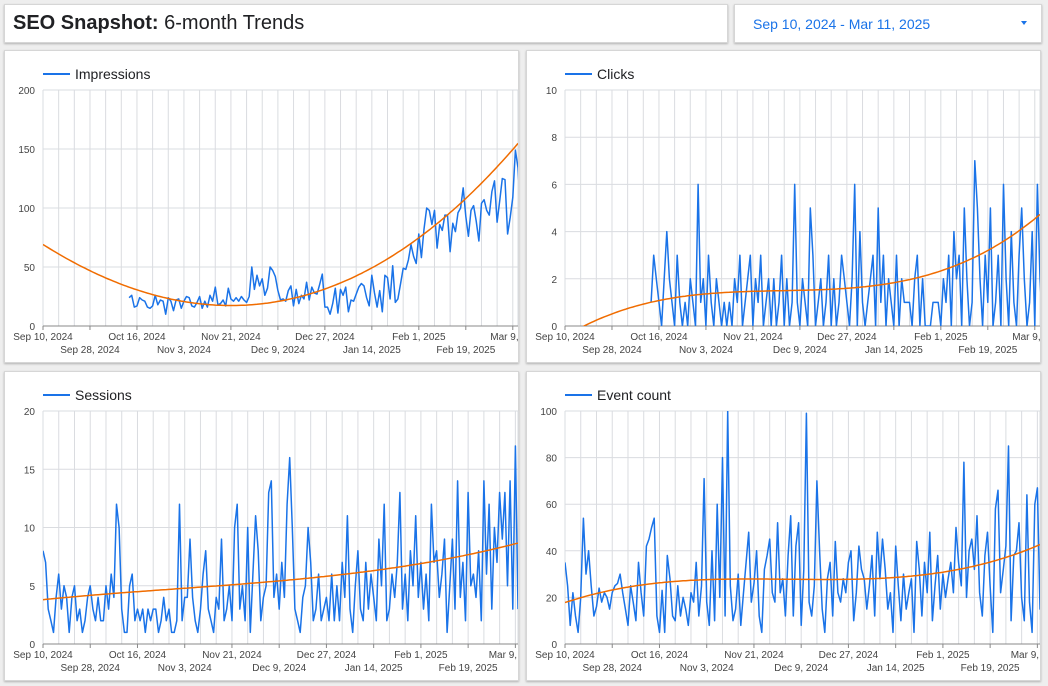 The width and height of the screenshot is (1048, 686). What do you see at coordinates (634, 395) in the screenshot?
I see `event-count-legend-label: Event count` at bounding box center [634, 395].